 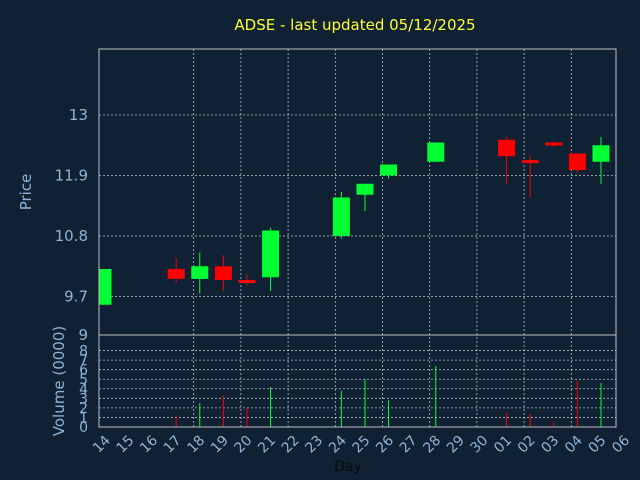 I want to click on x-tick-label: 17, so click(x=173, y=445).